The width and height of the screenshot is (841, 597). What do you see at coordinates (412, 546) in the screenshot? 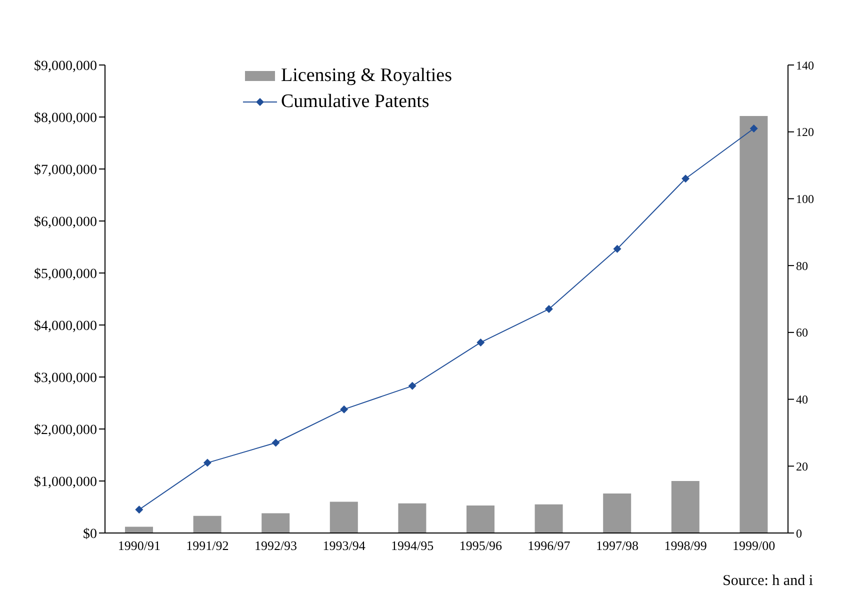
I see `x-tick-label: 1994/95` at bounding box center [412, 546].